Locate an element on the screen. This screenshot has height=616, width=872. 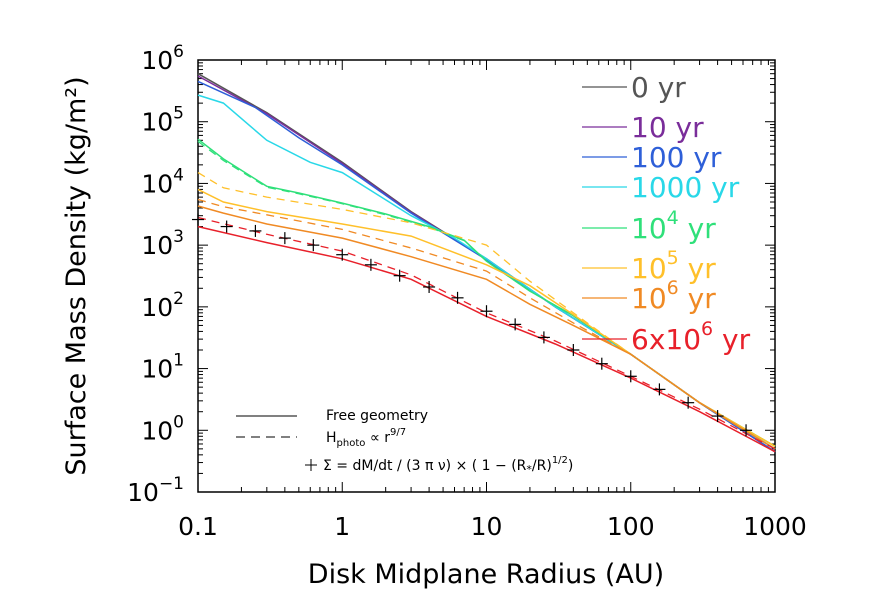
y-tick-label: 10² is located at coordinates (162, 305).